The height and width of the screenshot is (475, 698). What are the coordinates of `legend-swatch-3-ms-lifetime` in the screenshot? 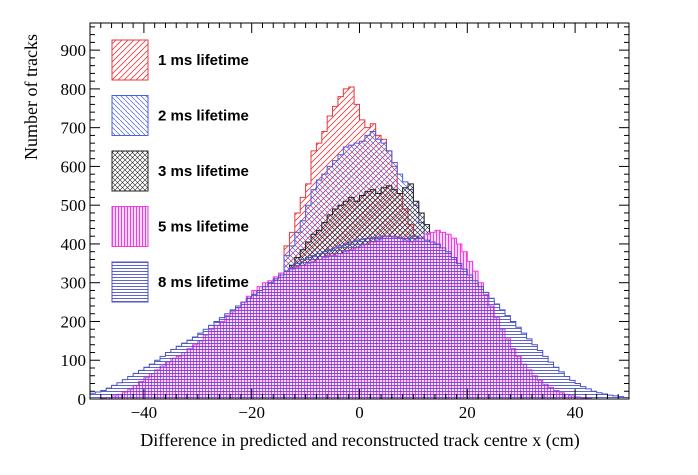 It's located at (130, 171).